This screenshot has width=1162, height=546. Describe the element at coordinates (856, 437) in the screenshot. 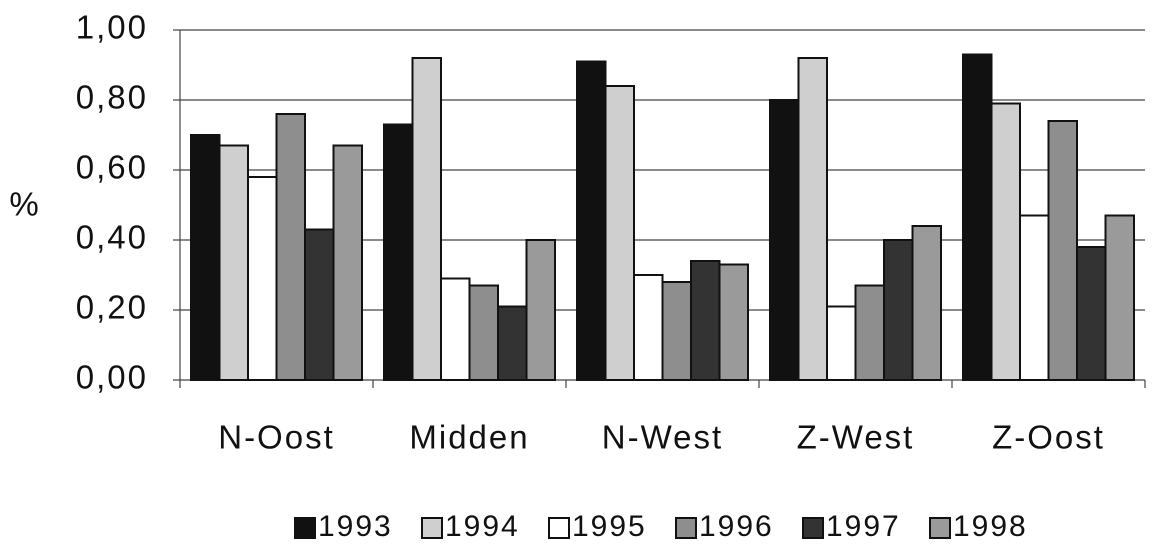

I see `x-tick-label: Z-West` at that location.